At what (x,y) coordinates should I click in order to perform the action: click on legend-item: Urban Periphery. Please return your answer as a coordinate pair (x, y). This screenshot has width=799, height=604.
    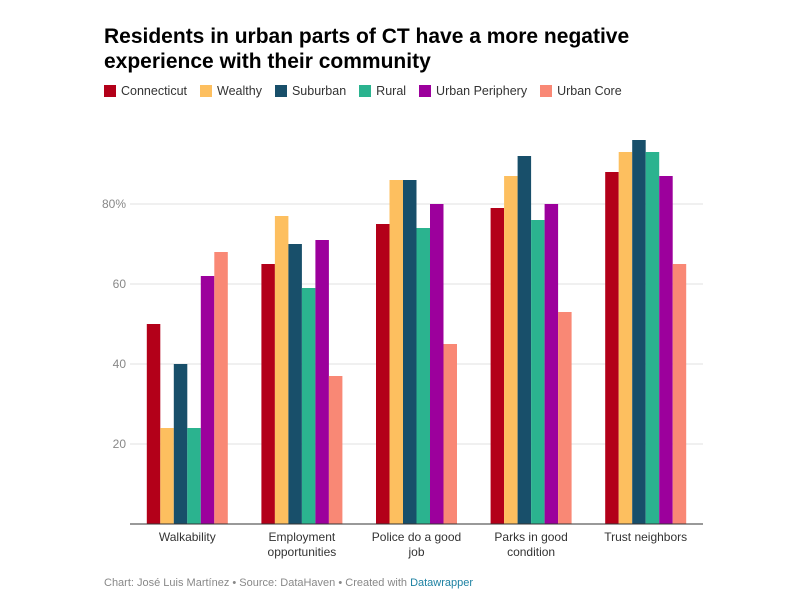
    Looking at the image, I should click on (473, 91).